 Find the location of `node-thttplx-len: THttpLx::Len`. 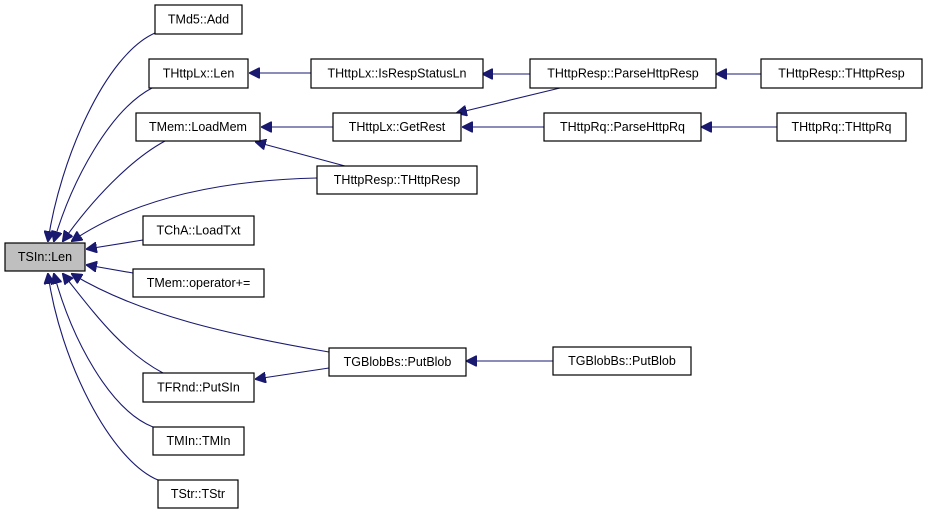

node-thttplx-len: THttpLx::Len is located at coordinates (198, 73).